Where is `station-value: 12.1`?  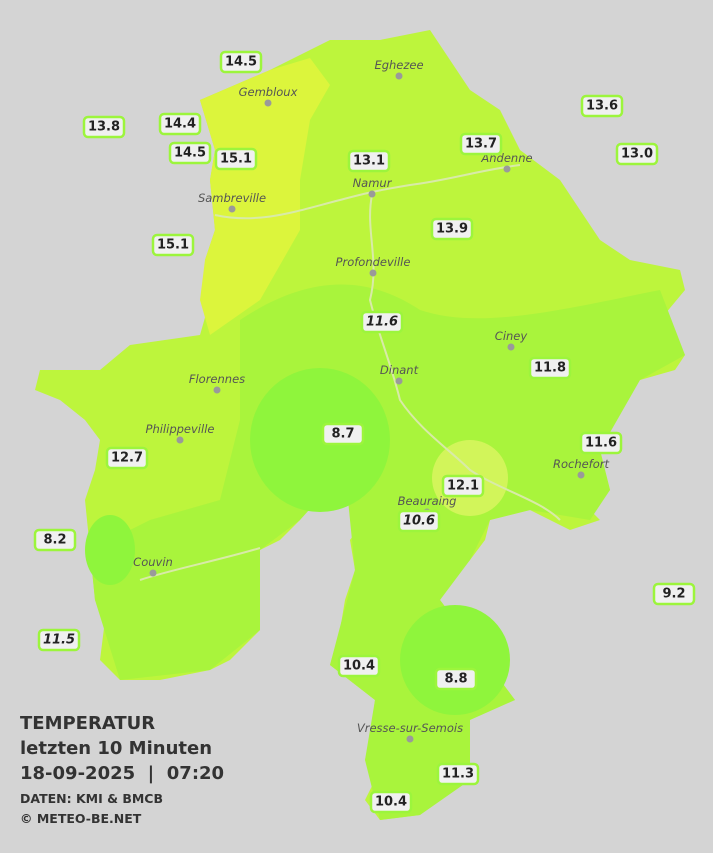
station-value: 12.1 is located at coordinates (463, 486).